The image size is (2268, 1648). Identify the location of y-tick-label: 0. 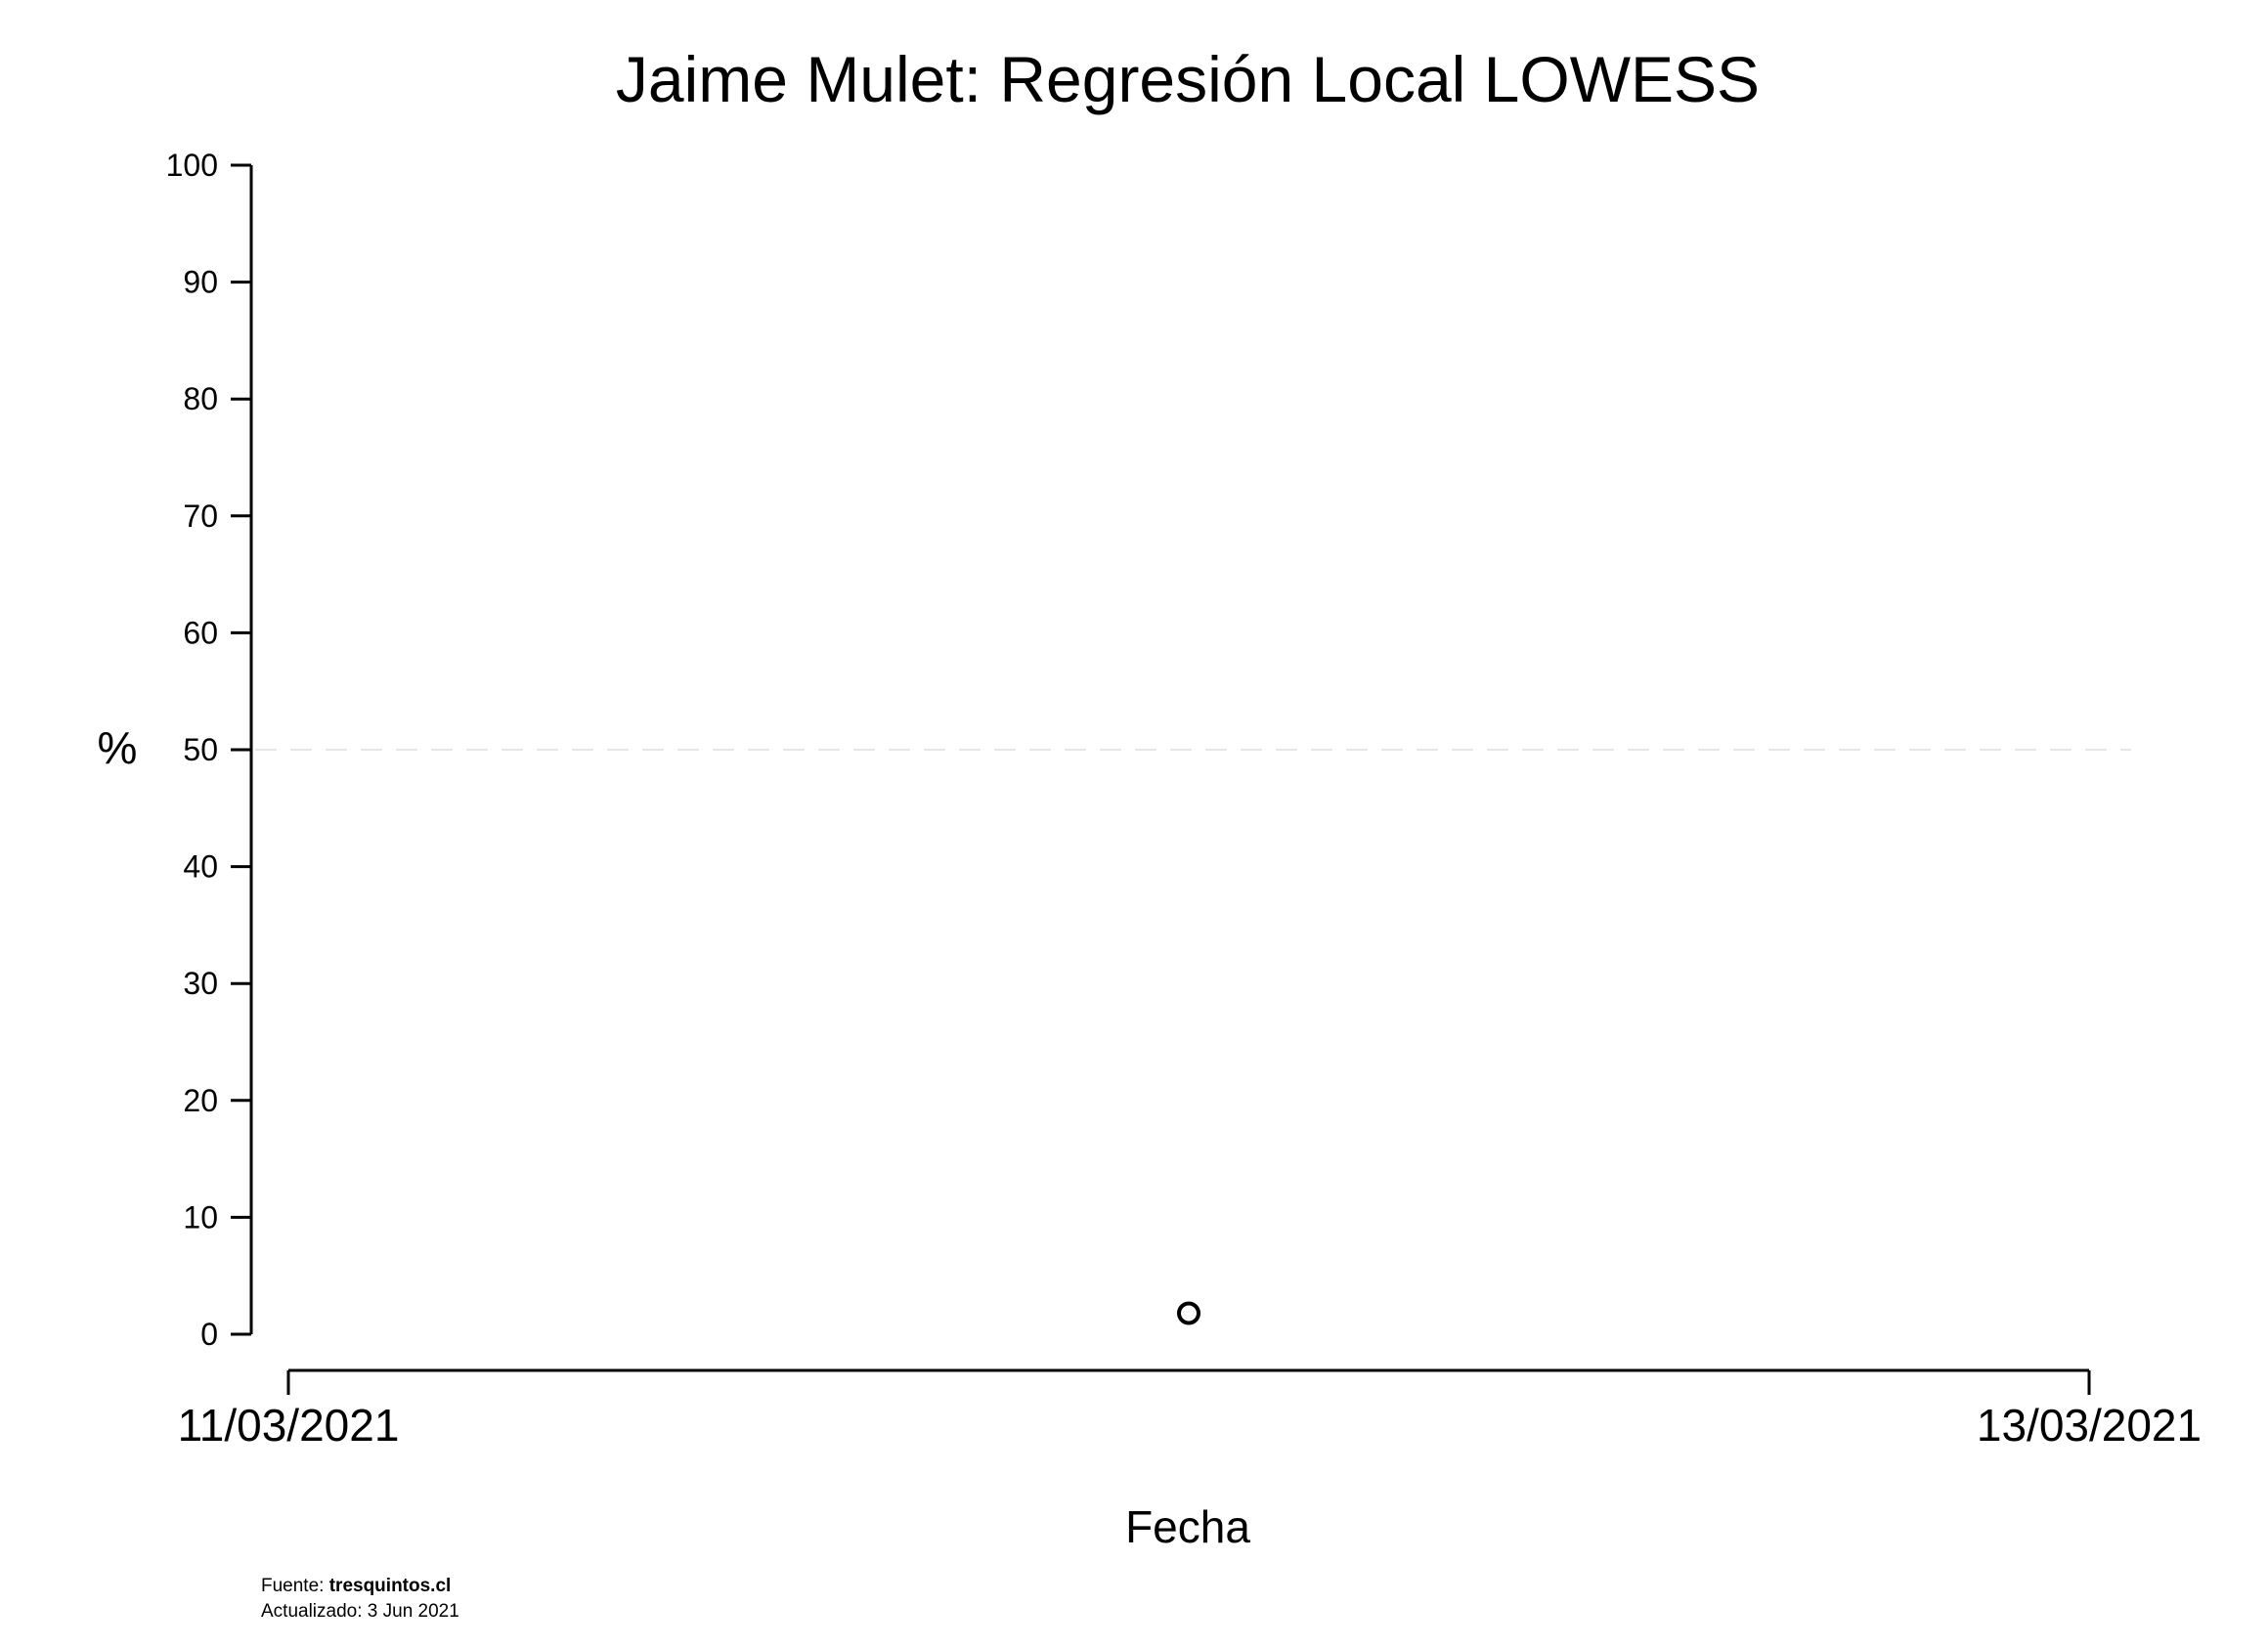
(209, 1334).